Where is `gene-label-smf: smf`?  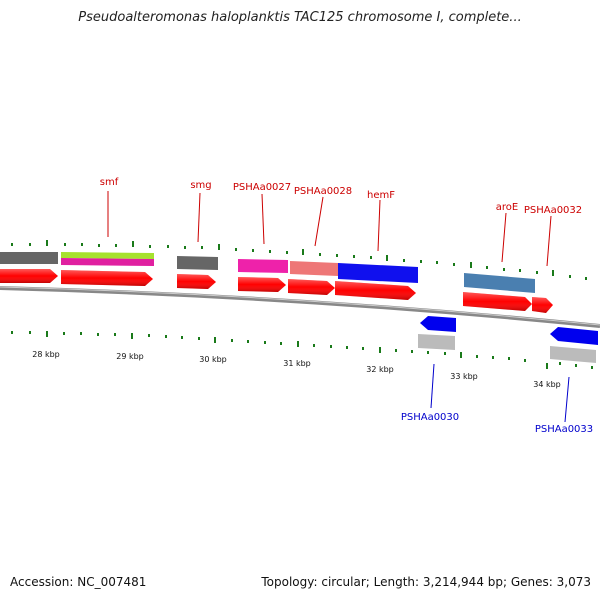 gene-label-smf: smf is located at coordinates (109, 182).